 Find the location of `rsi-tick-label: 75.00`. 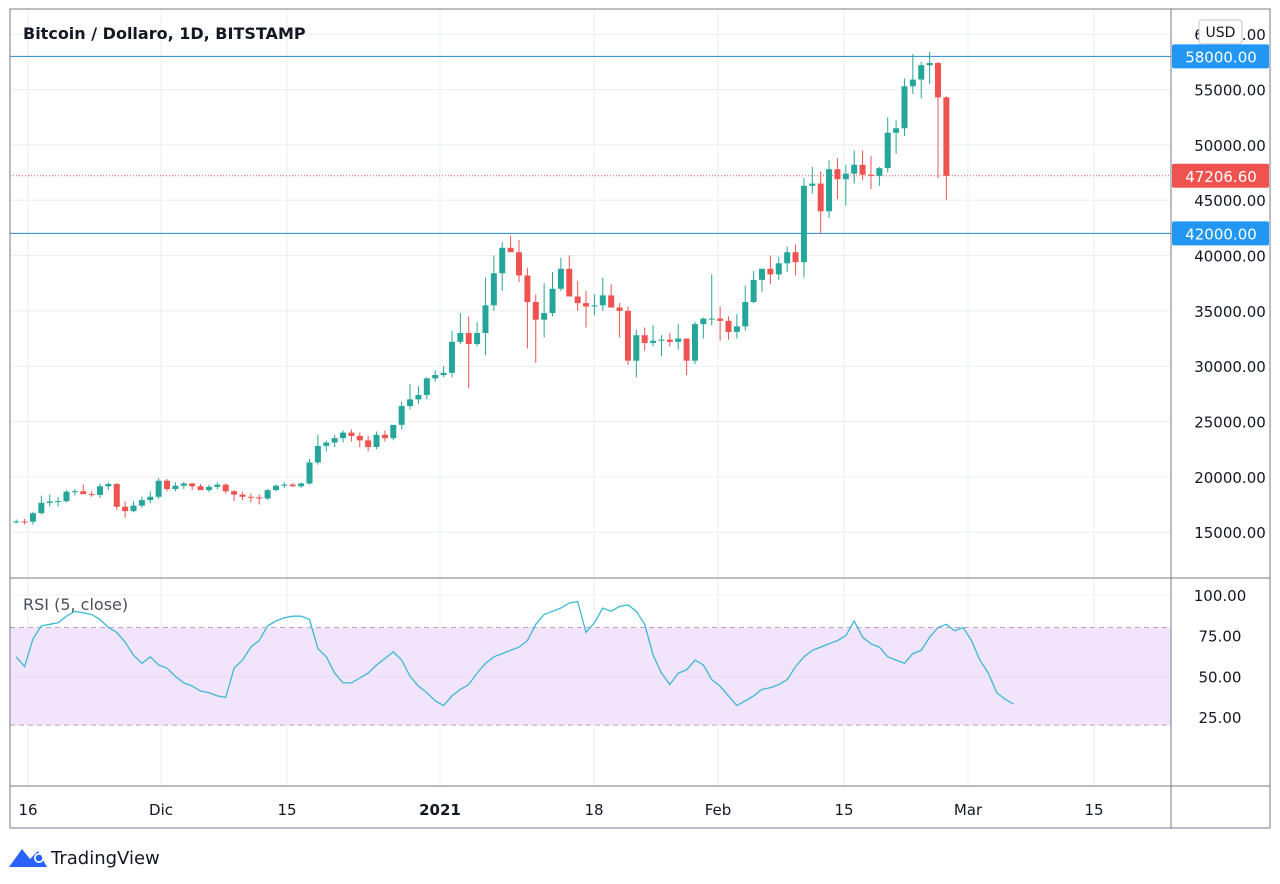

rsi-tick-label: 75.00 is located at coordinates (1220, 637).